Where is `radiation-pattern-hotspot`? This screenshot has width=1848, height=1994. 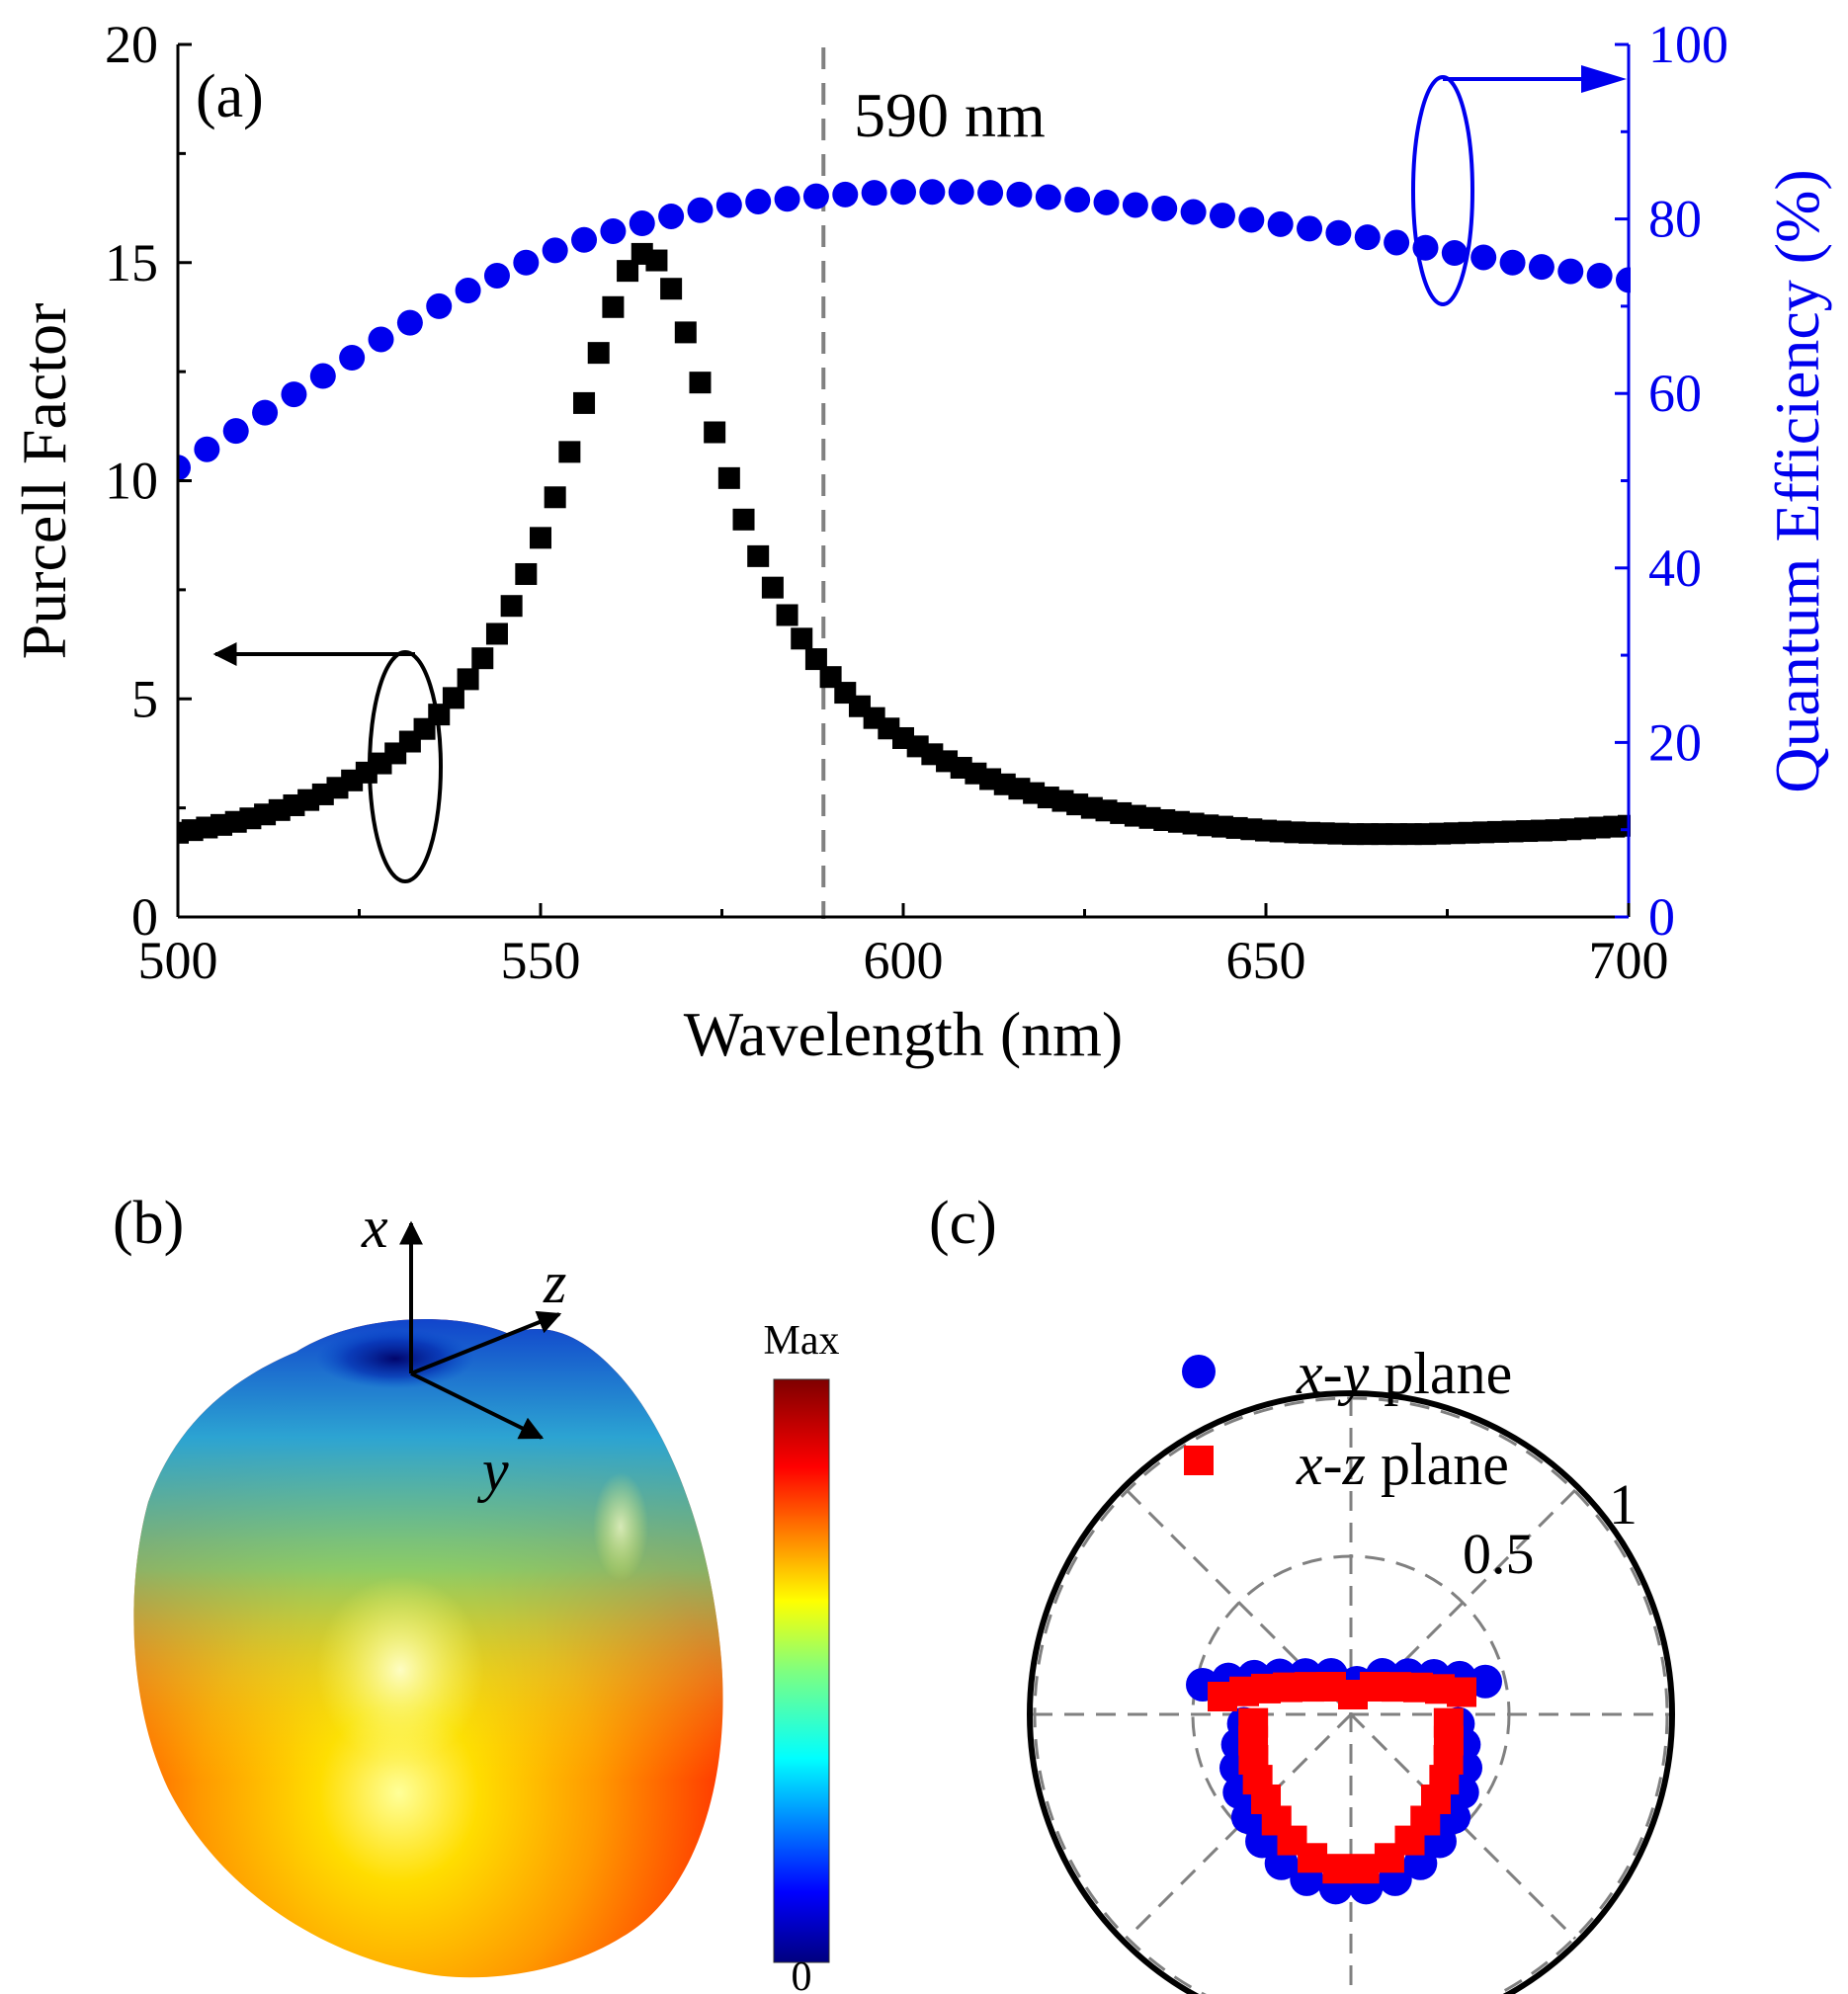
radiation-pattern-hotspot is located at coordinates (400, 1670).